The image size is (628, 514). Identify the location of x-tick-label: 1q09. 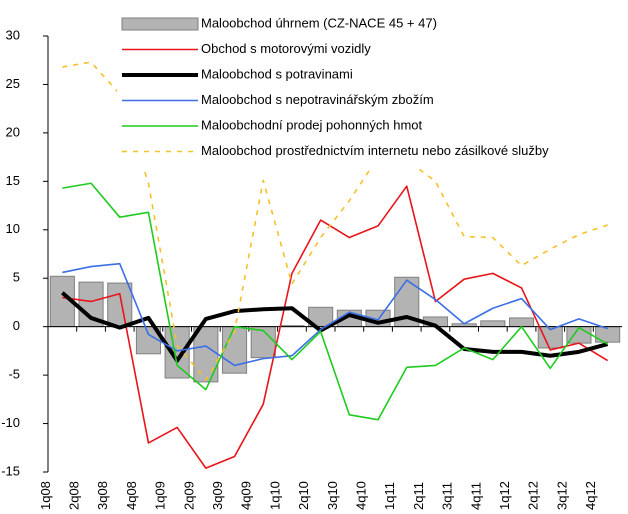
(160, 495).